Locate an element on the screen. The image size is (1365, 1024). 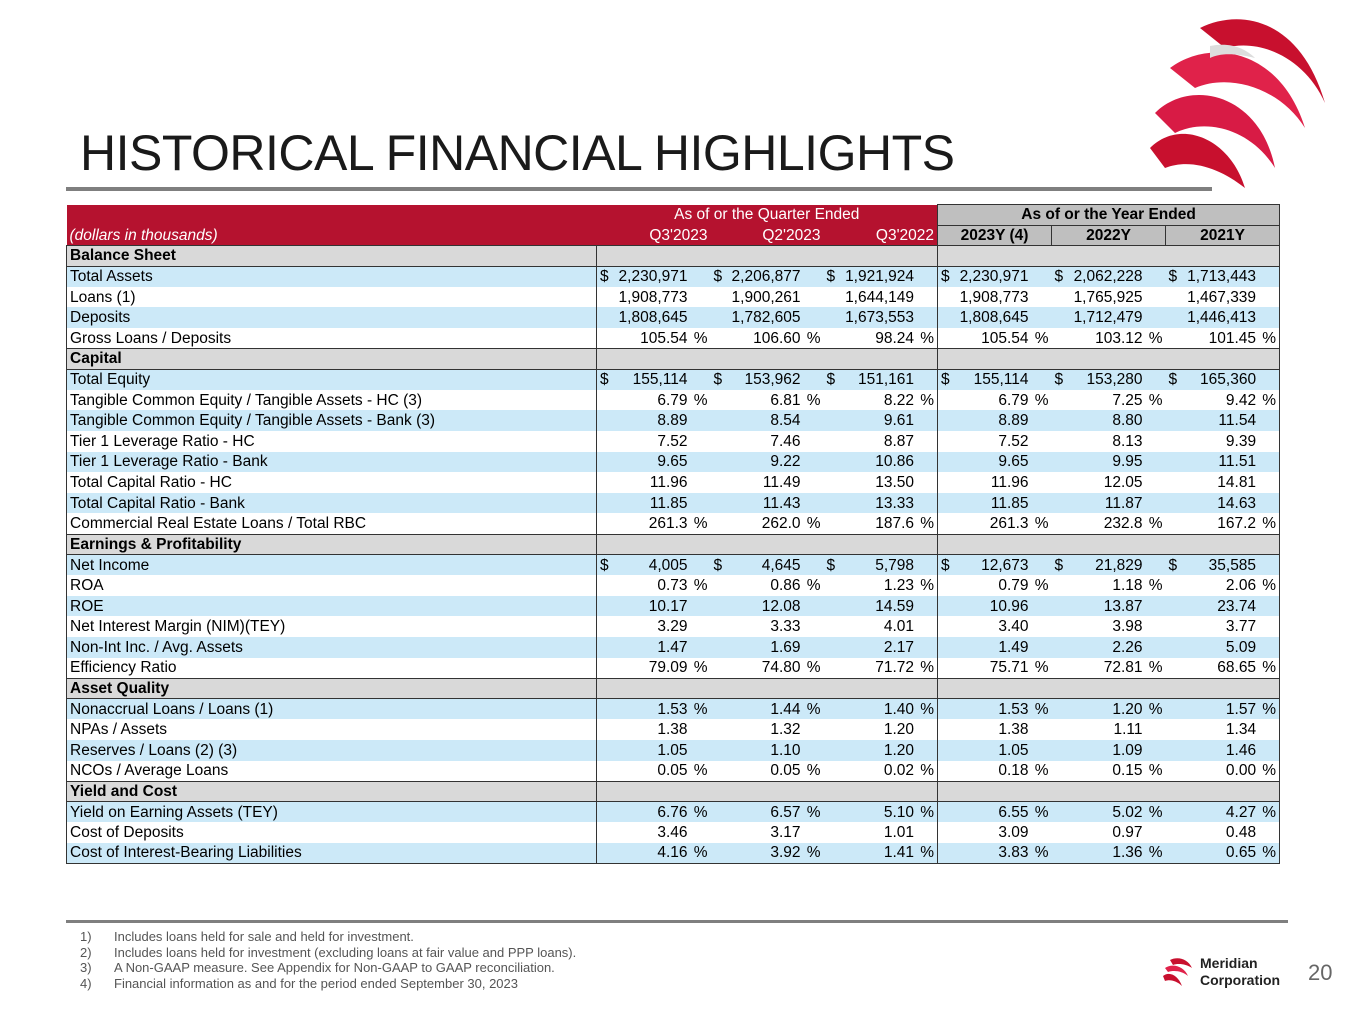
row-label: Total Capital Ratio - HC is located at coordinates (331, 482).